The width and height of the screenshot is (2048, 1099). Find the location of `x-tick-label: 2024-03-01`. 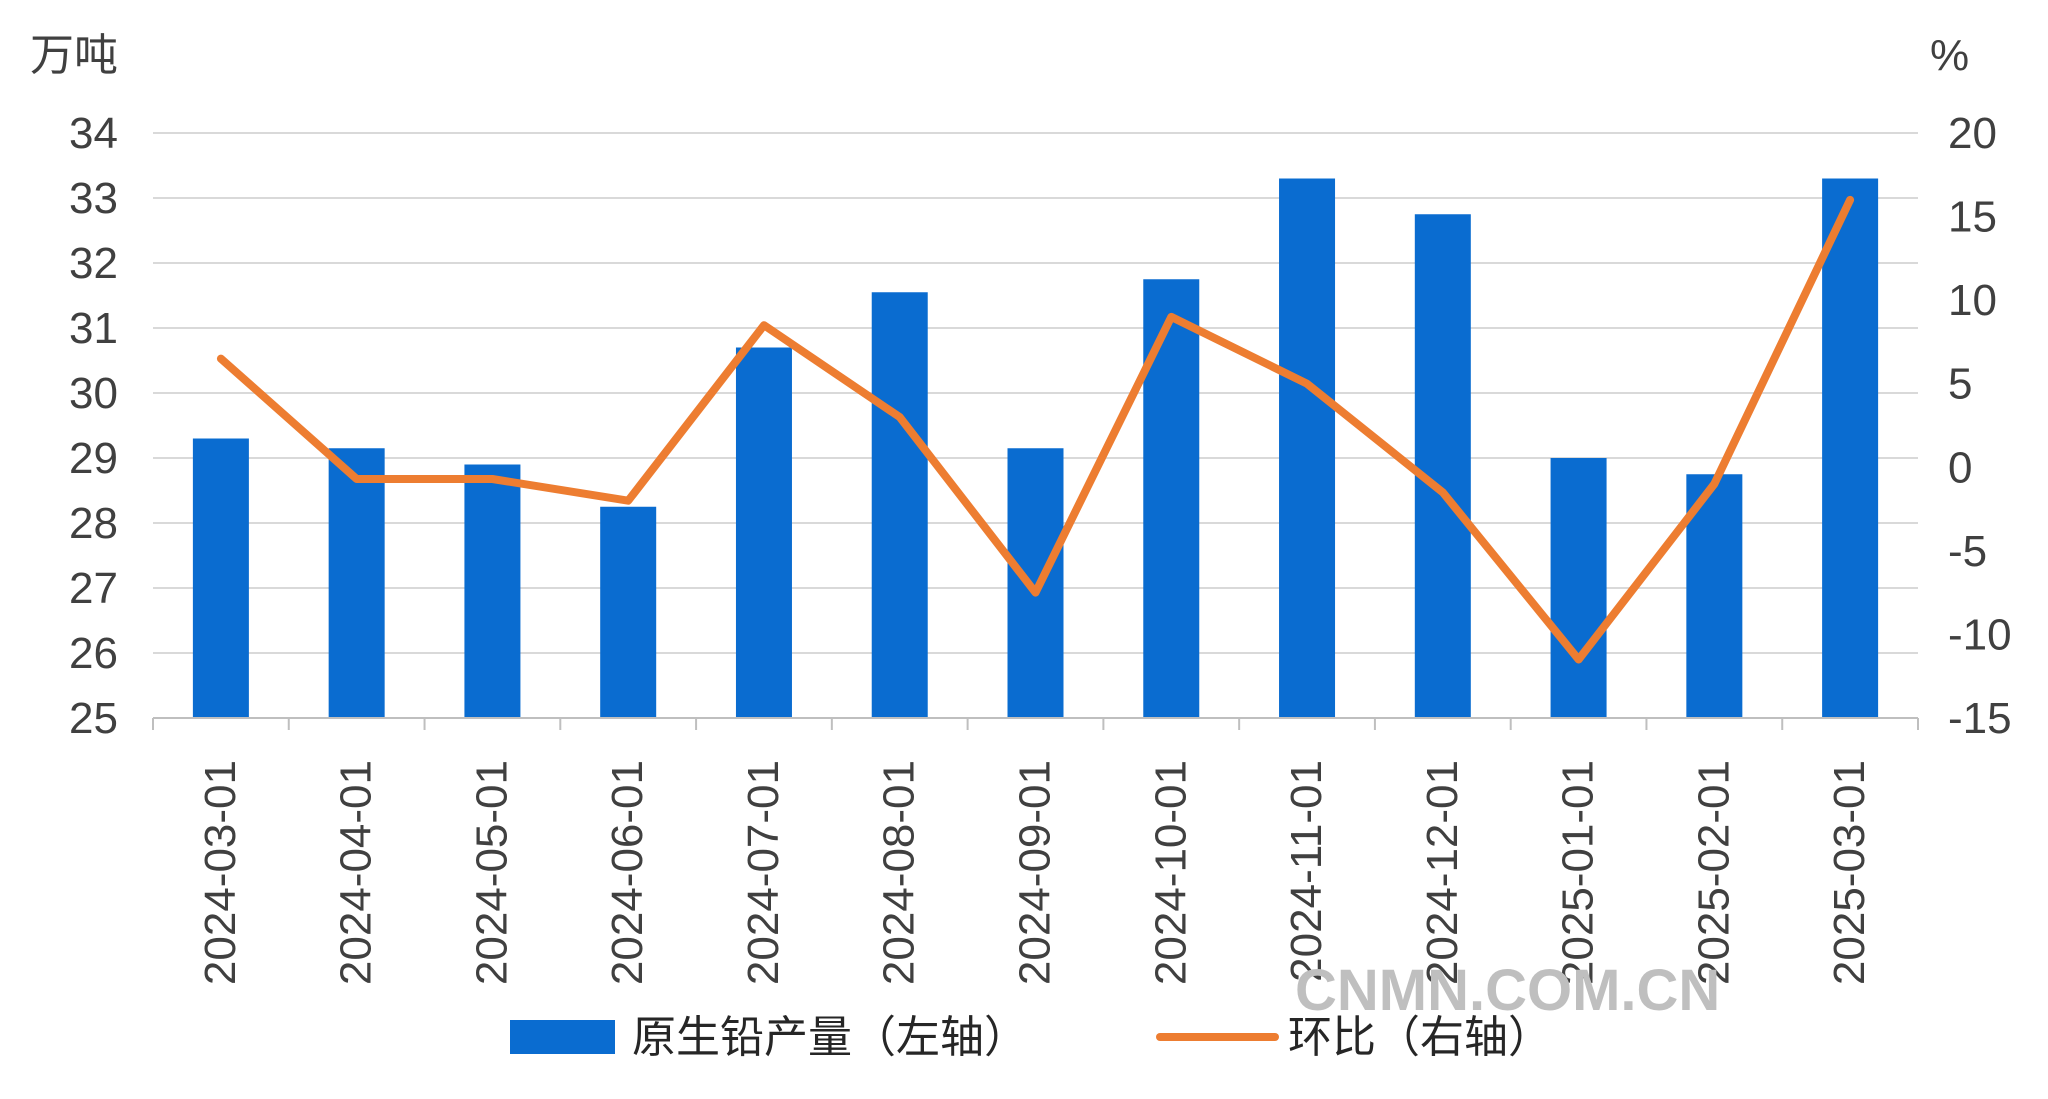

x-tick-label: 2024-03-01 is located at coordinates (220, 872).